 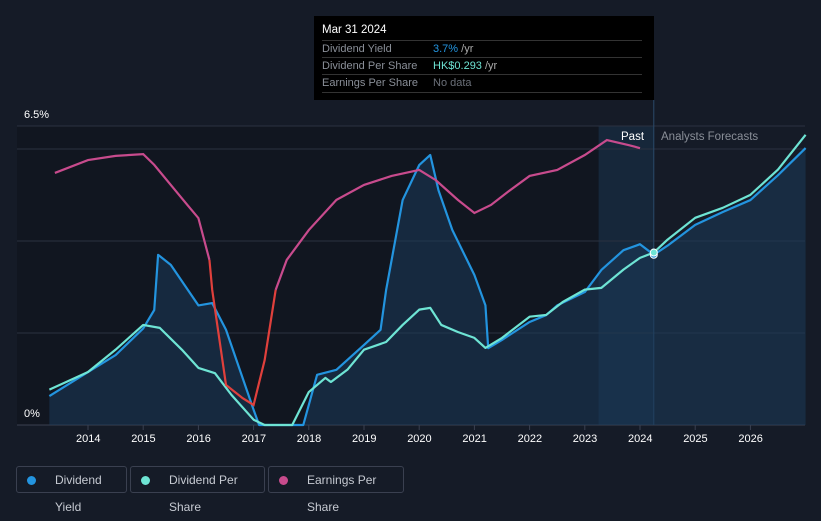 What do you see at coordinates (750, 439) in the screenshot?
I see `x-tick-label: 2026` at bounding box center [750, 439].